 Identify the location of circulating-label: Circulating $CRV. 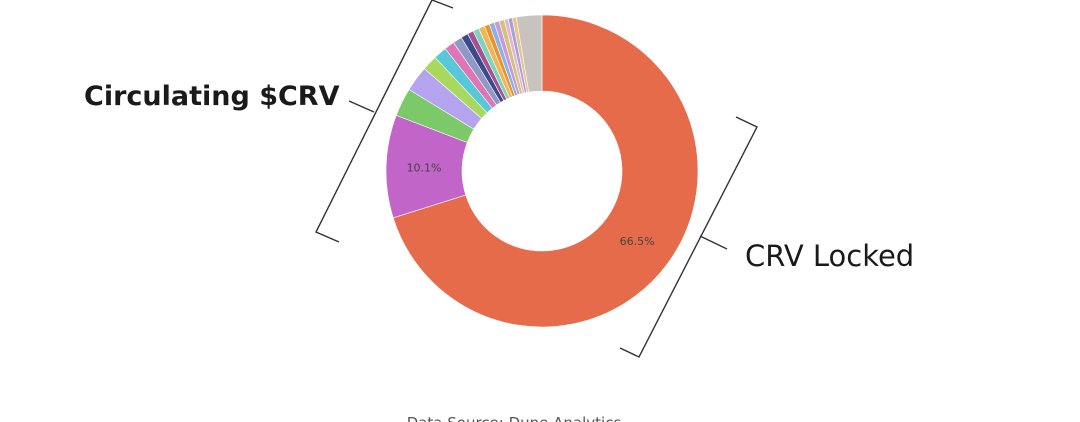
(212, 96).